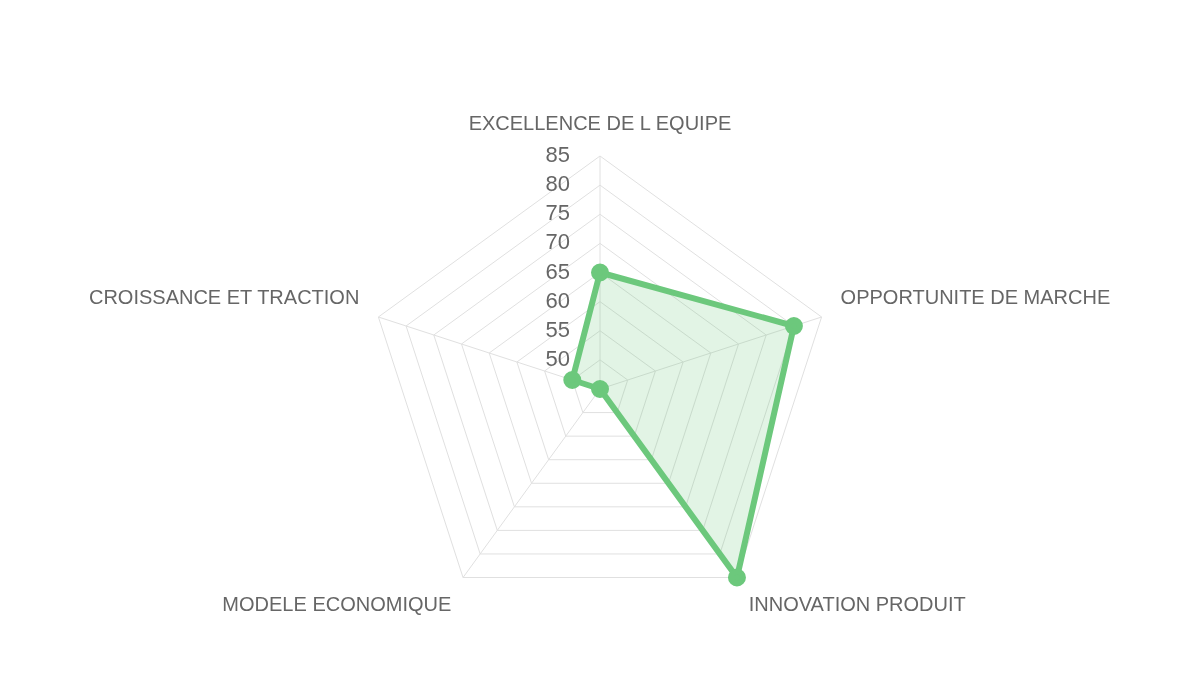 The width and height of the screenshot is (1200, 675). Describe the element at coordinates (557, 155) in the screenshot. I see `y-tick-label: 85` at that location.